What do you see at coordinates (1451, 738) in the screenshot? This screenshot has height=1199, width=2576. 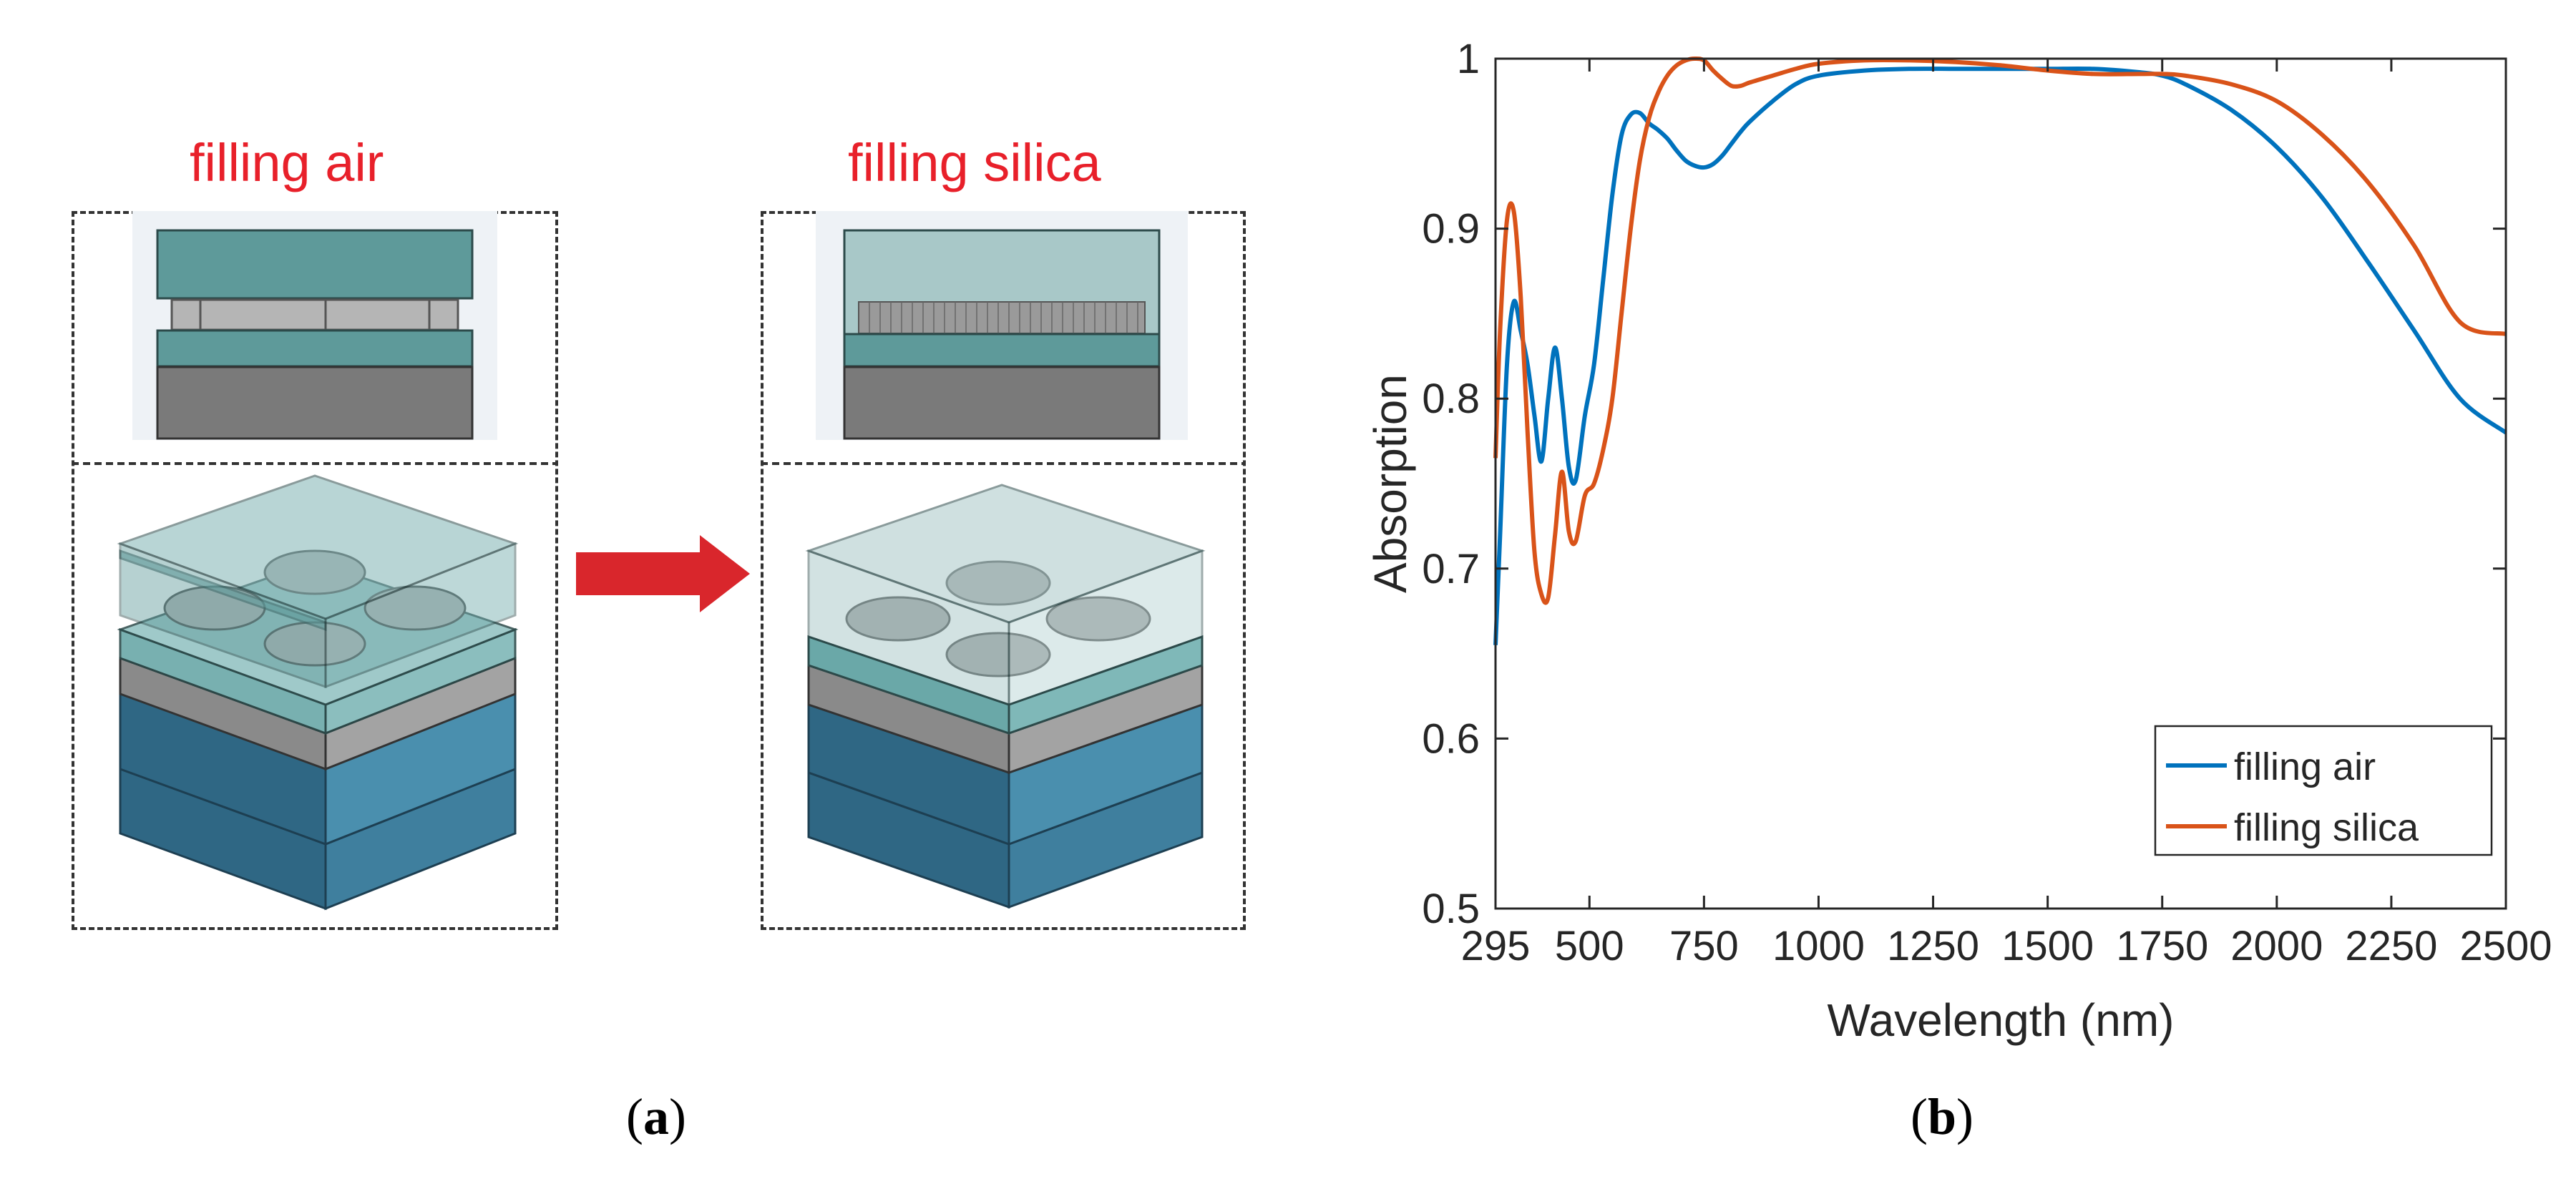 I see `y-tick-label: 0.6` at bounding box center [1451, 738].